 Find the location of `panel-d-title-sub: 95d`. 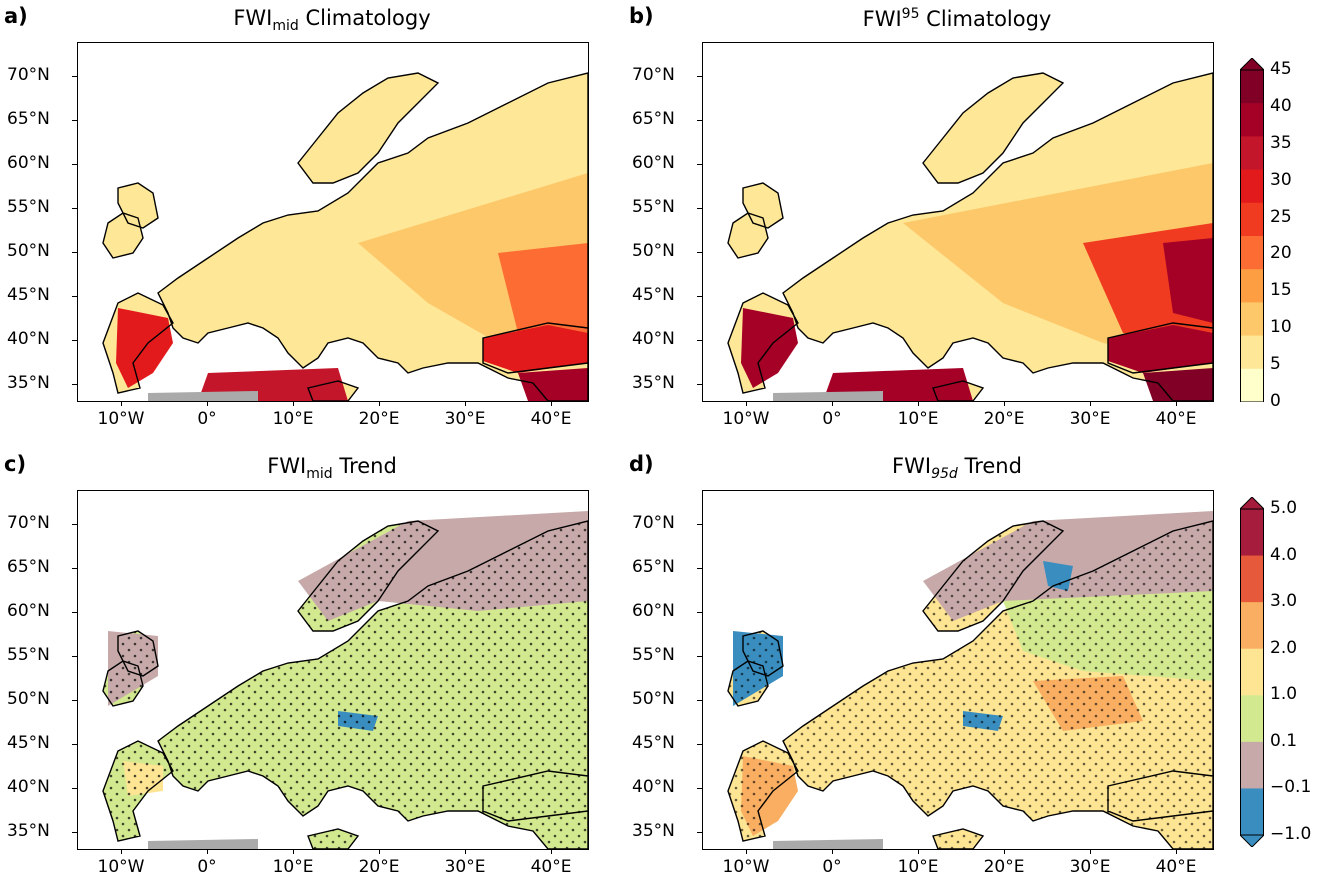

panel-d-title-sub: 95d is located at coordinates (944, 474).